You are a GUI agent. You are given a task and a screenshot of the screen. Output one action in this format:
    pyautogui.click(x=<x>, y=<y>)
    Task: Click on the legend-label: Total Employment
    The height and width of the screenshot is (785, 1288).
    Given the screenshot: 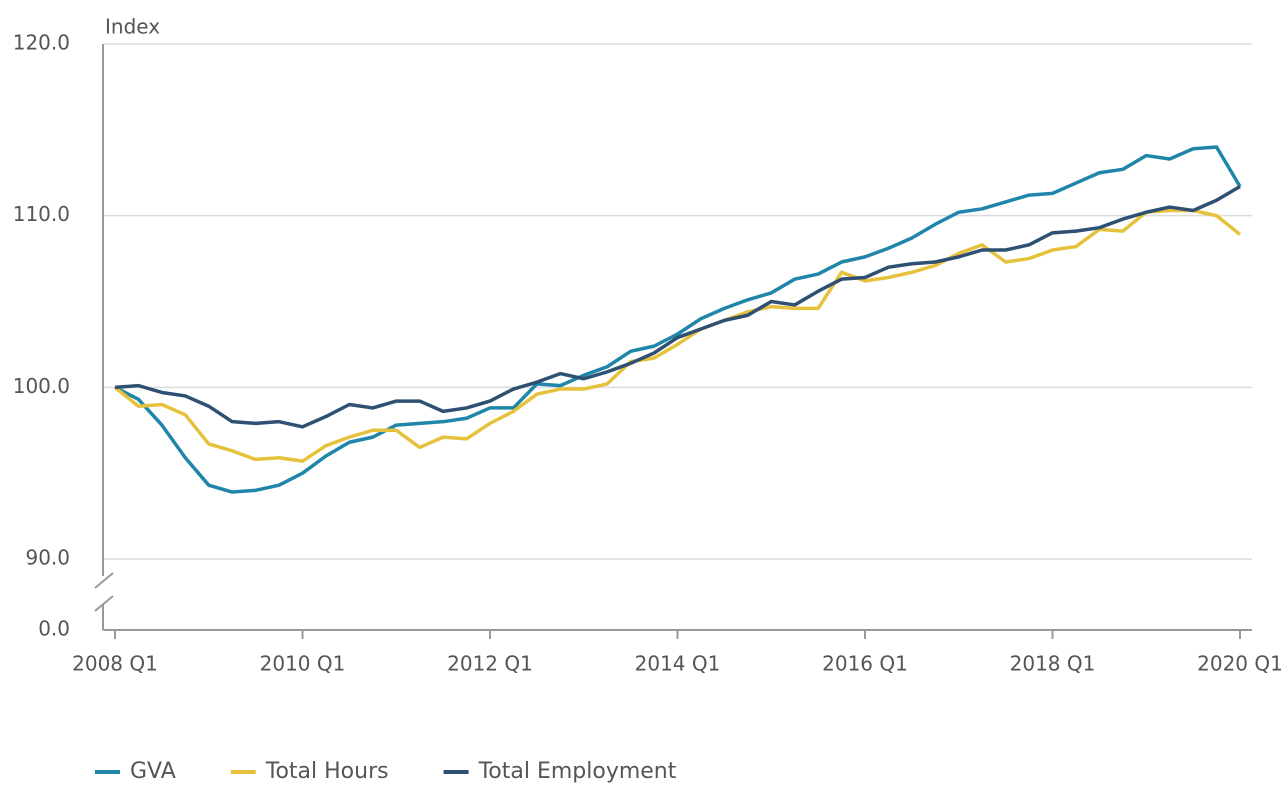 What is the action you would take?
    pyautogui.click(x=577, y=771)
    